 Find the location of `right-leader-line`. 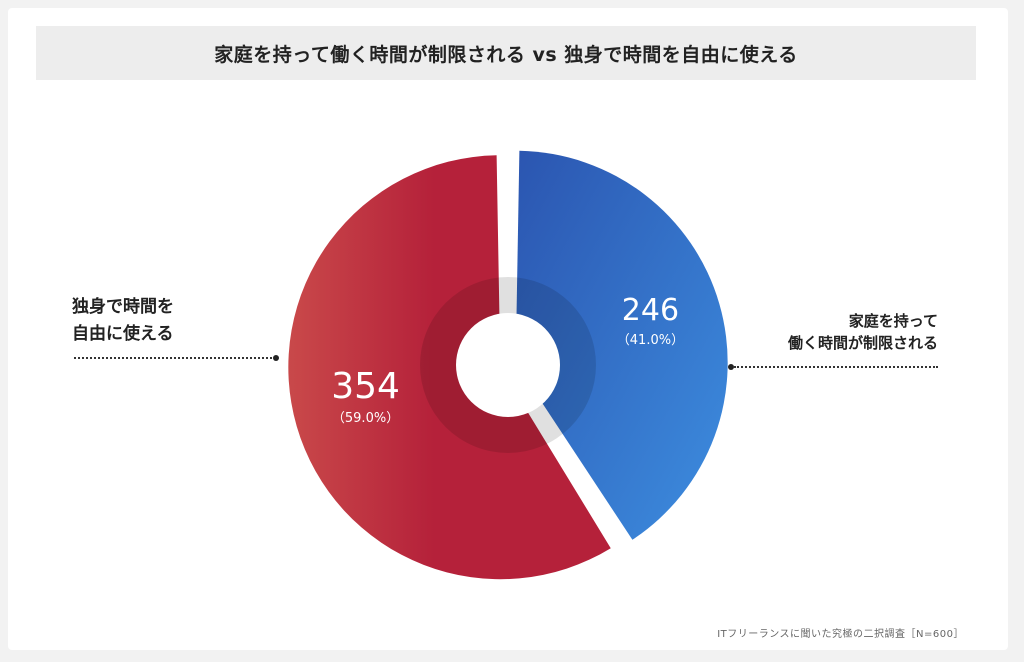

right-leader-line is located at coordinates (836, 367).